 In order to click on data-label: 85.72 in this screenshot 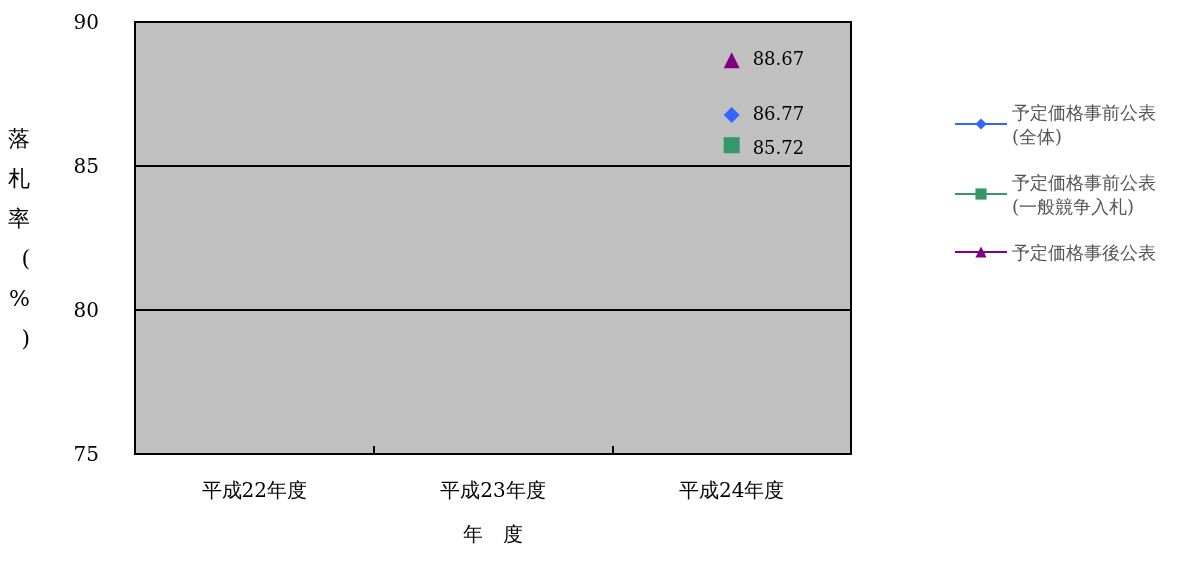, I will do `click(778, 147)`.